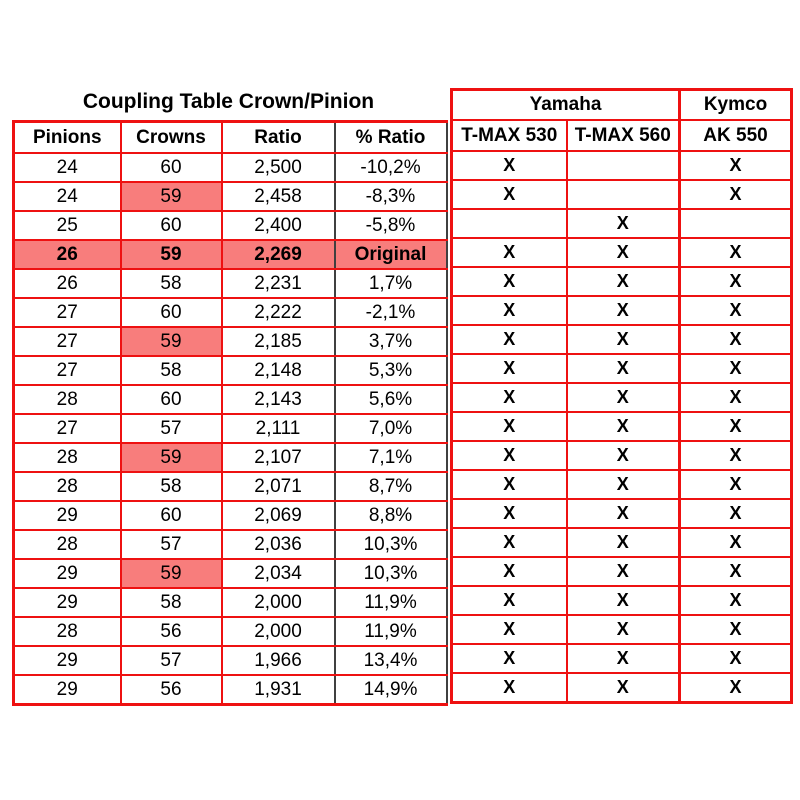  Describe the element at coordinates (390, 254) in the screenshot. I see `table-cell: Original` at that location.